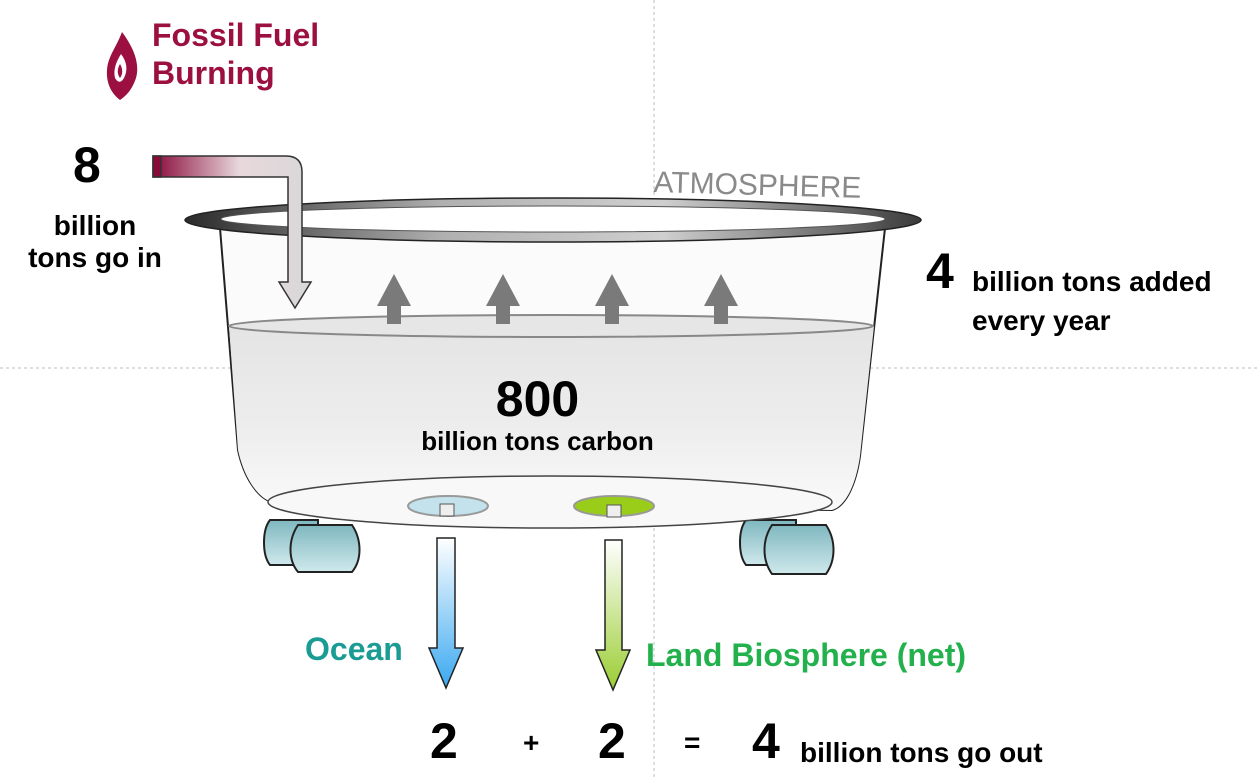  Describe the element at coordinates (799, 549) in the screenshot. I see `tub-foot-right-front` at that location.